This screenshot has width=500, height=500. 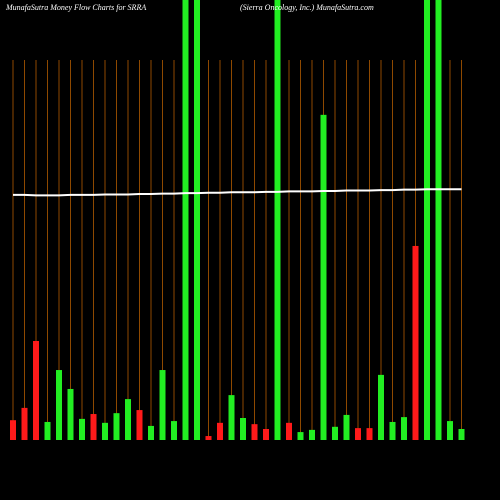 I want to click on chart-title: MunafaSutra Money Flow Charts for SRRA, so click(x=75, y=7).